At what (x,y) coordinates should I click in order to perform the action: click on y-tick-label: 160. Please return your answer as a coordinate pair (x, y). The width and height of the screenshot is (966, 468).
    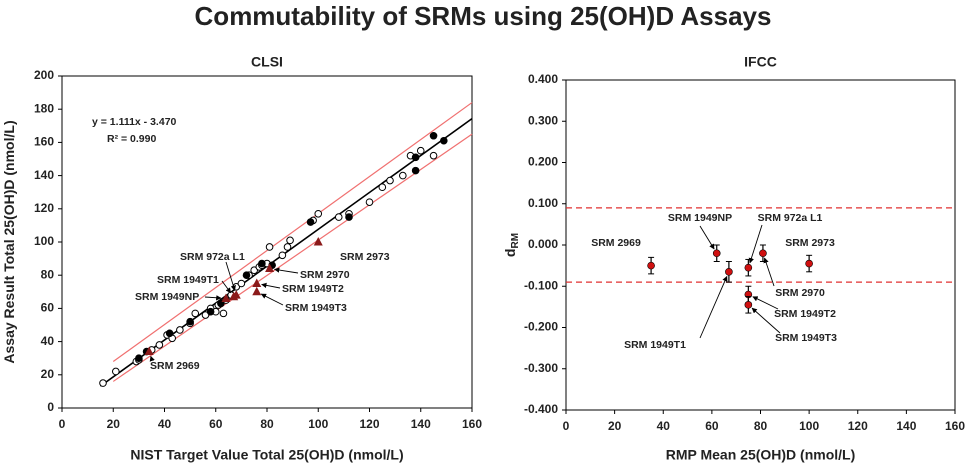
    Looking at the image, I should click on (44, 142).